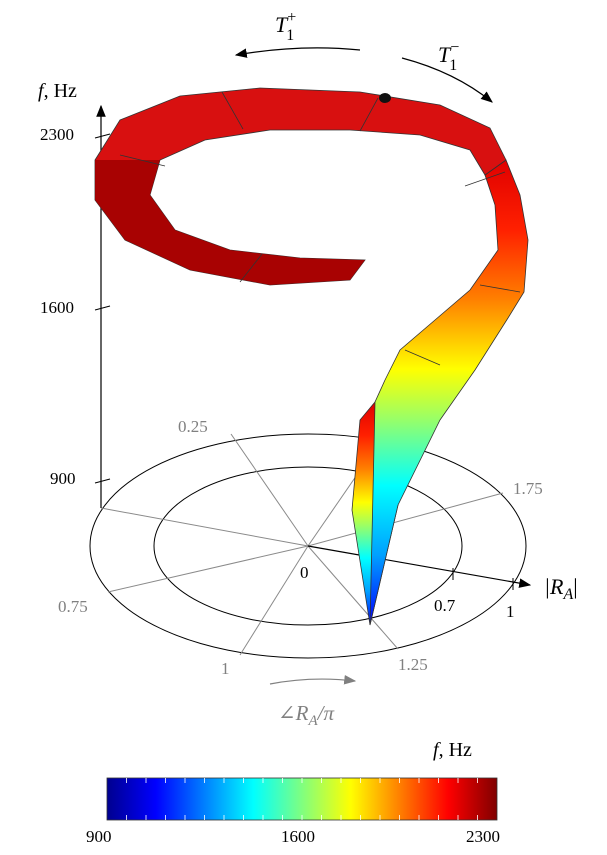  What do you see at coordinates (285, 26) in the screenshot?
I see `label-t1-plus: T+ 1` at bounding box center [285, 26].